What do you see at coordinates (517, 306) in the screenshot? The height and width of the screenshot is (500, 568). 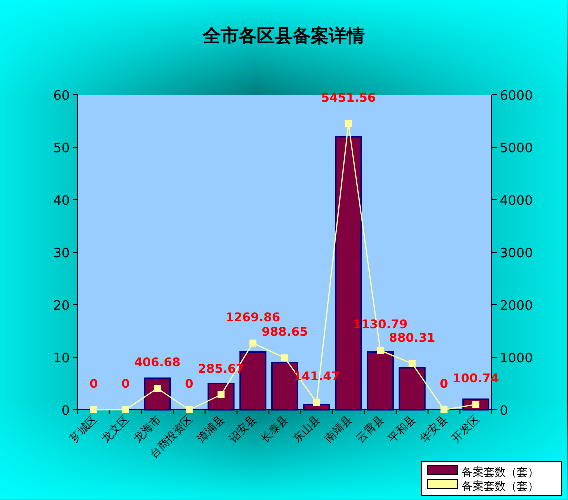 I see `y2-tick-label: 2000` at bounding box center [517, 306].